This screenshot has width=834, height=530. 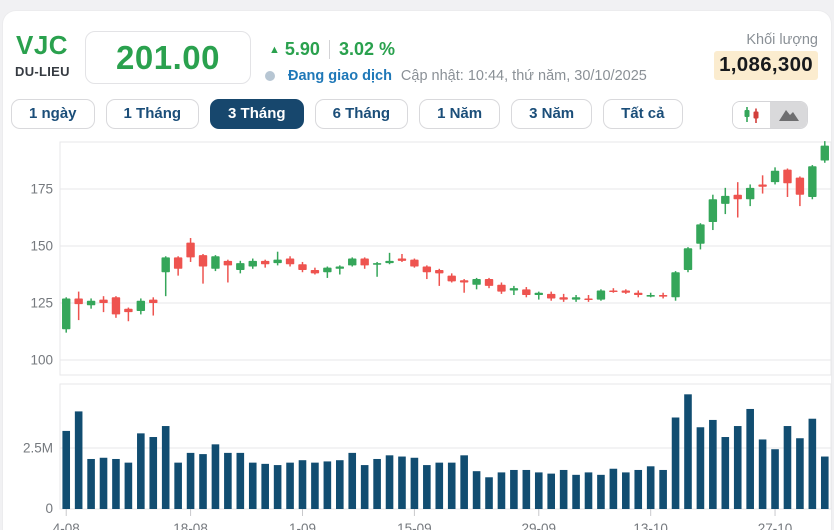 I want to click on candlestick-view-button, so click(x=751, y=115).